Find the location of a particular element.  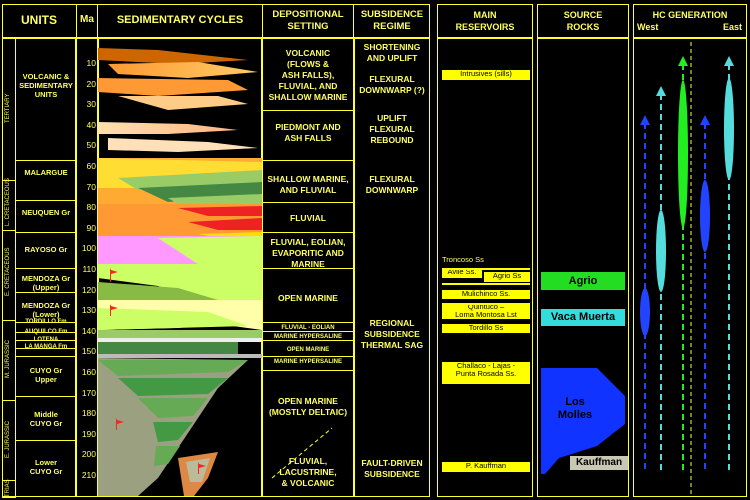

unit-label: RAYOSO Gr is located at coordinates (46, 249).